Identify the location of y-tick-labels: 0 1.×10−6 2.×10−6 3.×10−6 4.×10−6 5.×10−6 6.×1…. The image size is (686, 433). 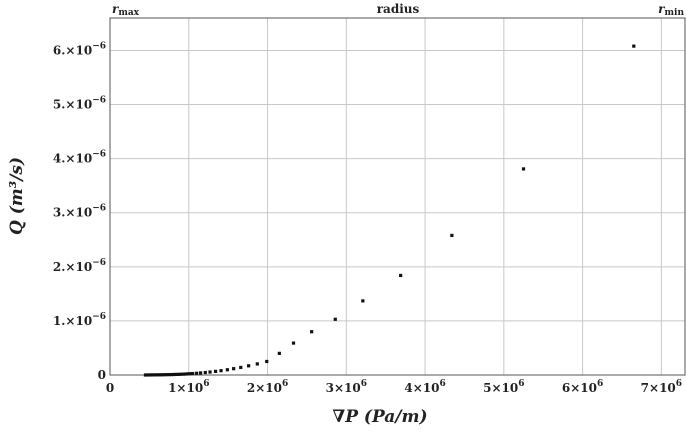
(79, 211).